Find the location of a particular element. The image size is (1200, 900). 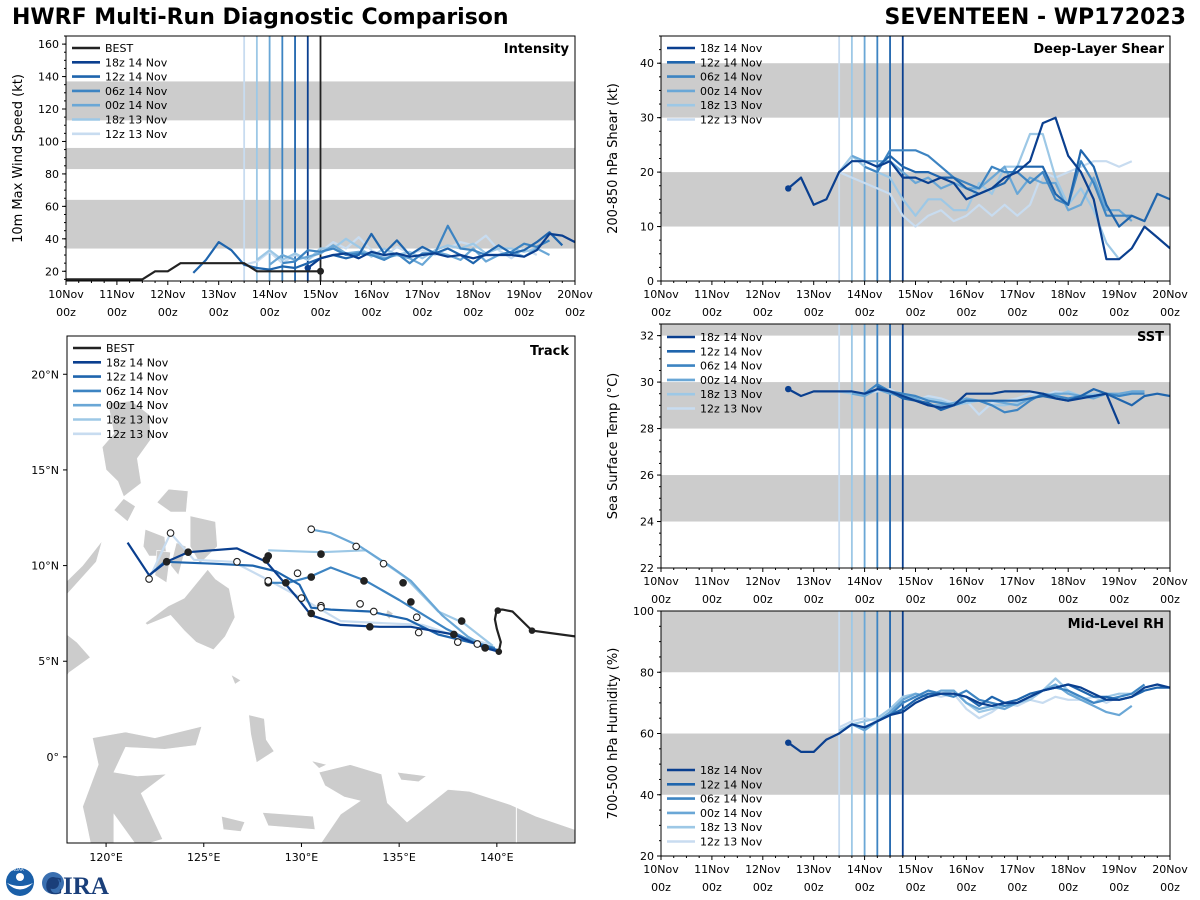

cira-text: CIRA is located at coordinates (77, 885).